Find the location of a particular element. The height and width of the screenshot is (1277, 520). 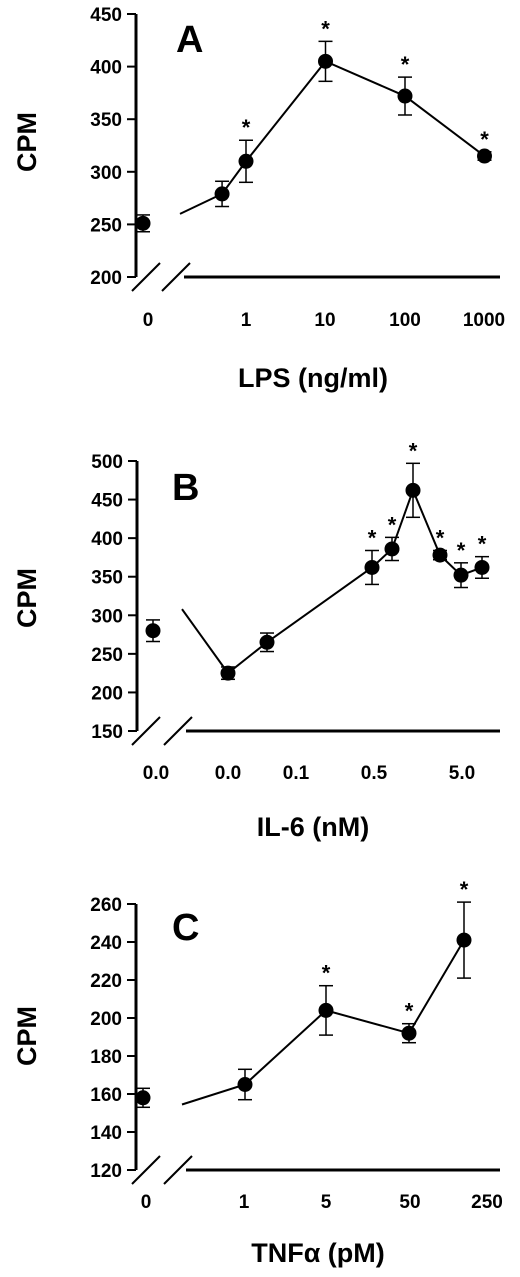

panel-a-marks: * * * * is located at coordinates (313, 124).